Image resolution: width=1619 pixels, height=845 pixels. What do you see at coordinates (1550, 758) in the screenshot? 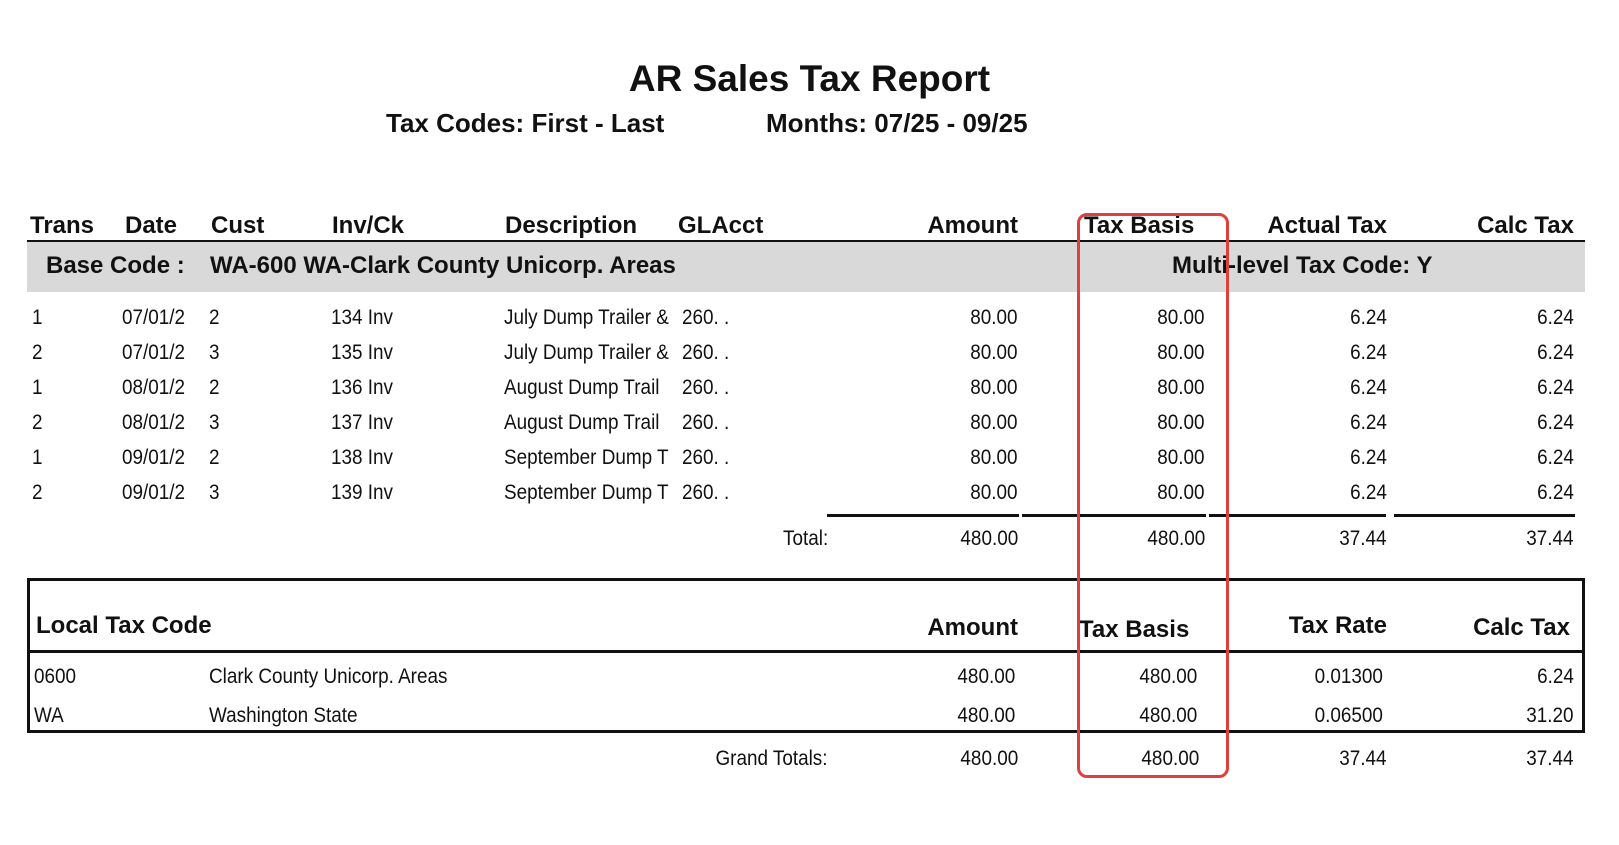
I see `grand-totals-calc-tax: 37.44` at bounding box center [1550, 758].